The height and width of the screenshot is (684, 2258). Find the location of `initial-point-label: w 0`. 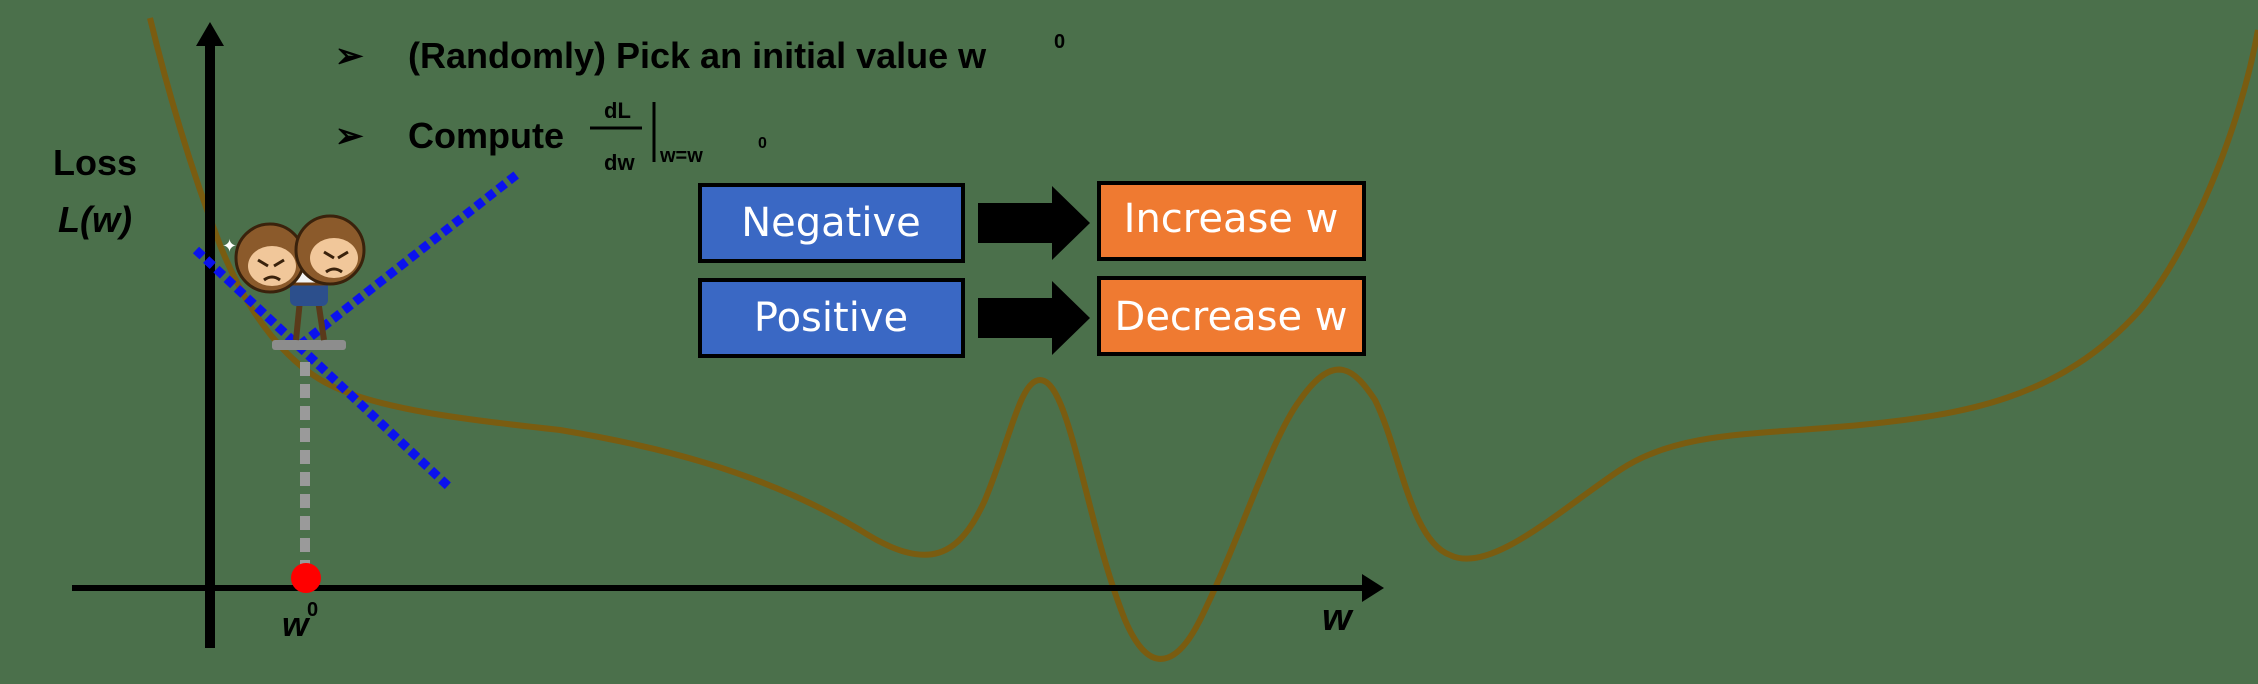

initial-point-label: w 0 is located at coordinates (300, 621).